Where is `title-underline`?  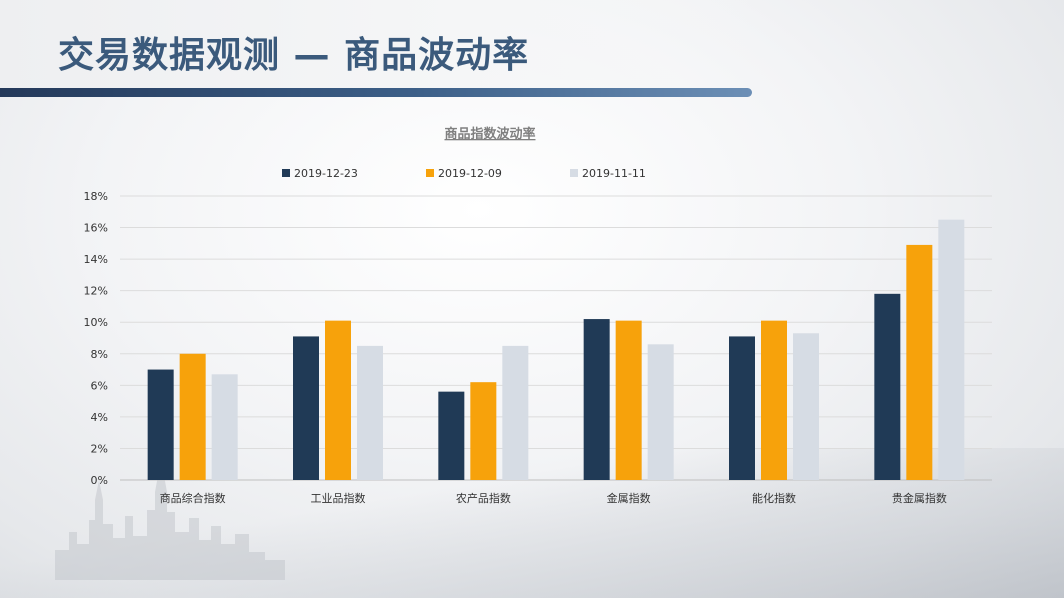
title-underline is located at coordinates (376, 92).